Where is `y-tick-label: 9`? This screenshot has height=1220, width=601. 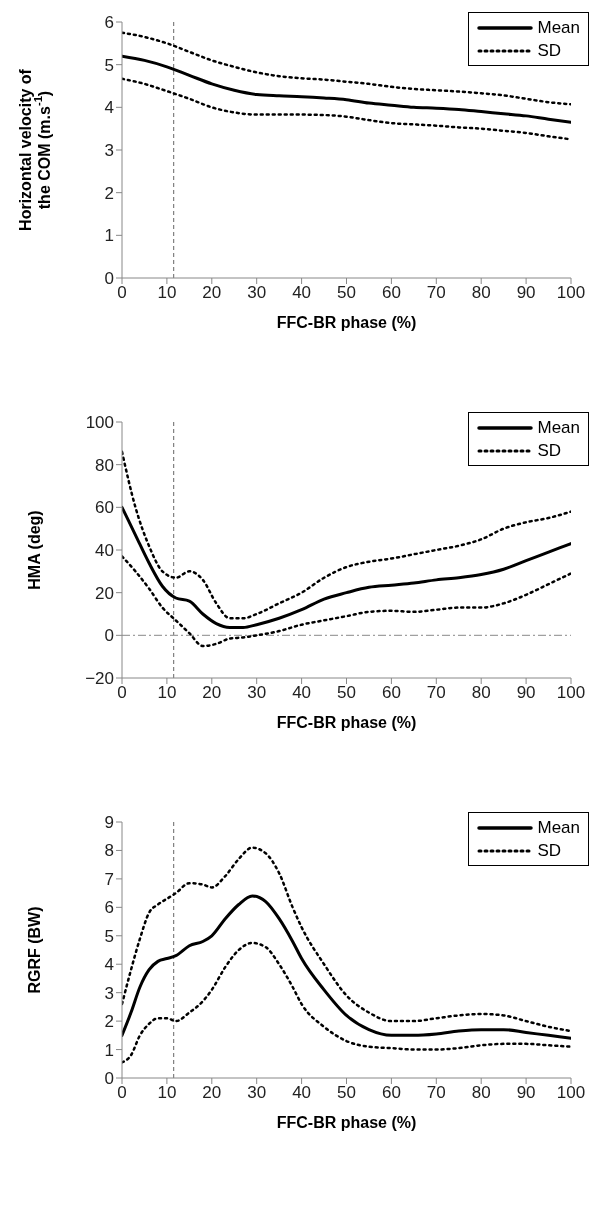 y-tick-label: 9 is located at coordinates (109, 823).